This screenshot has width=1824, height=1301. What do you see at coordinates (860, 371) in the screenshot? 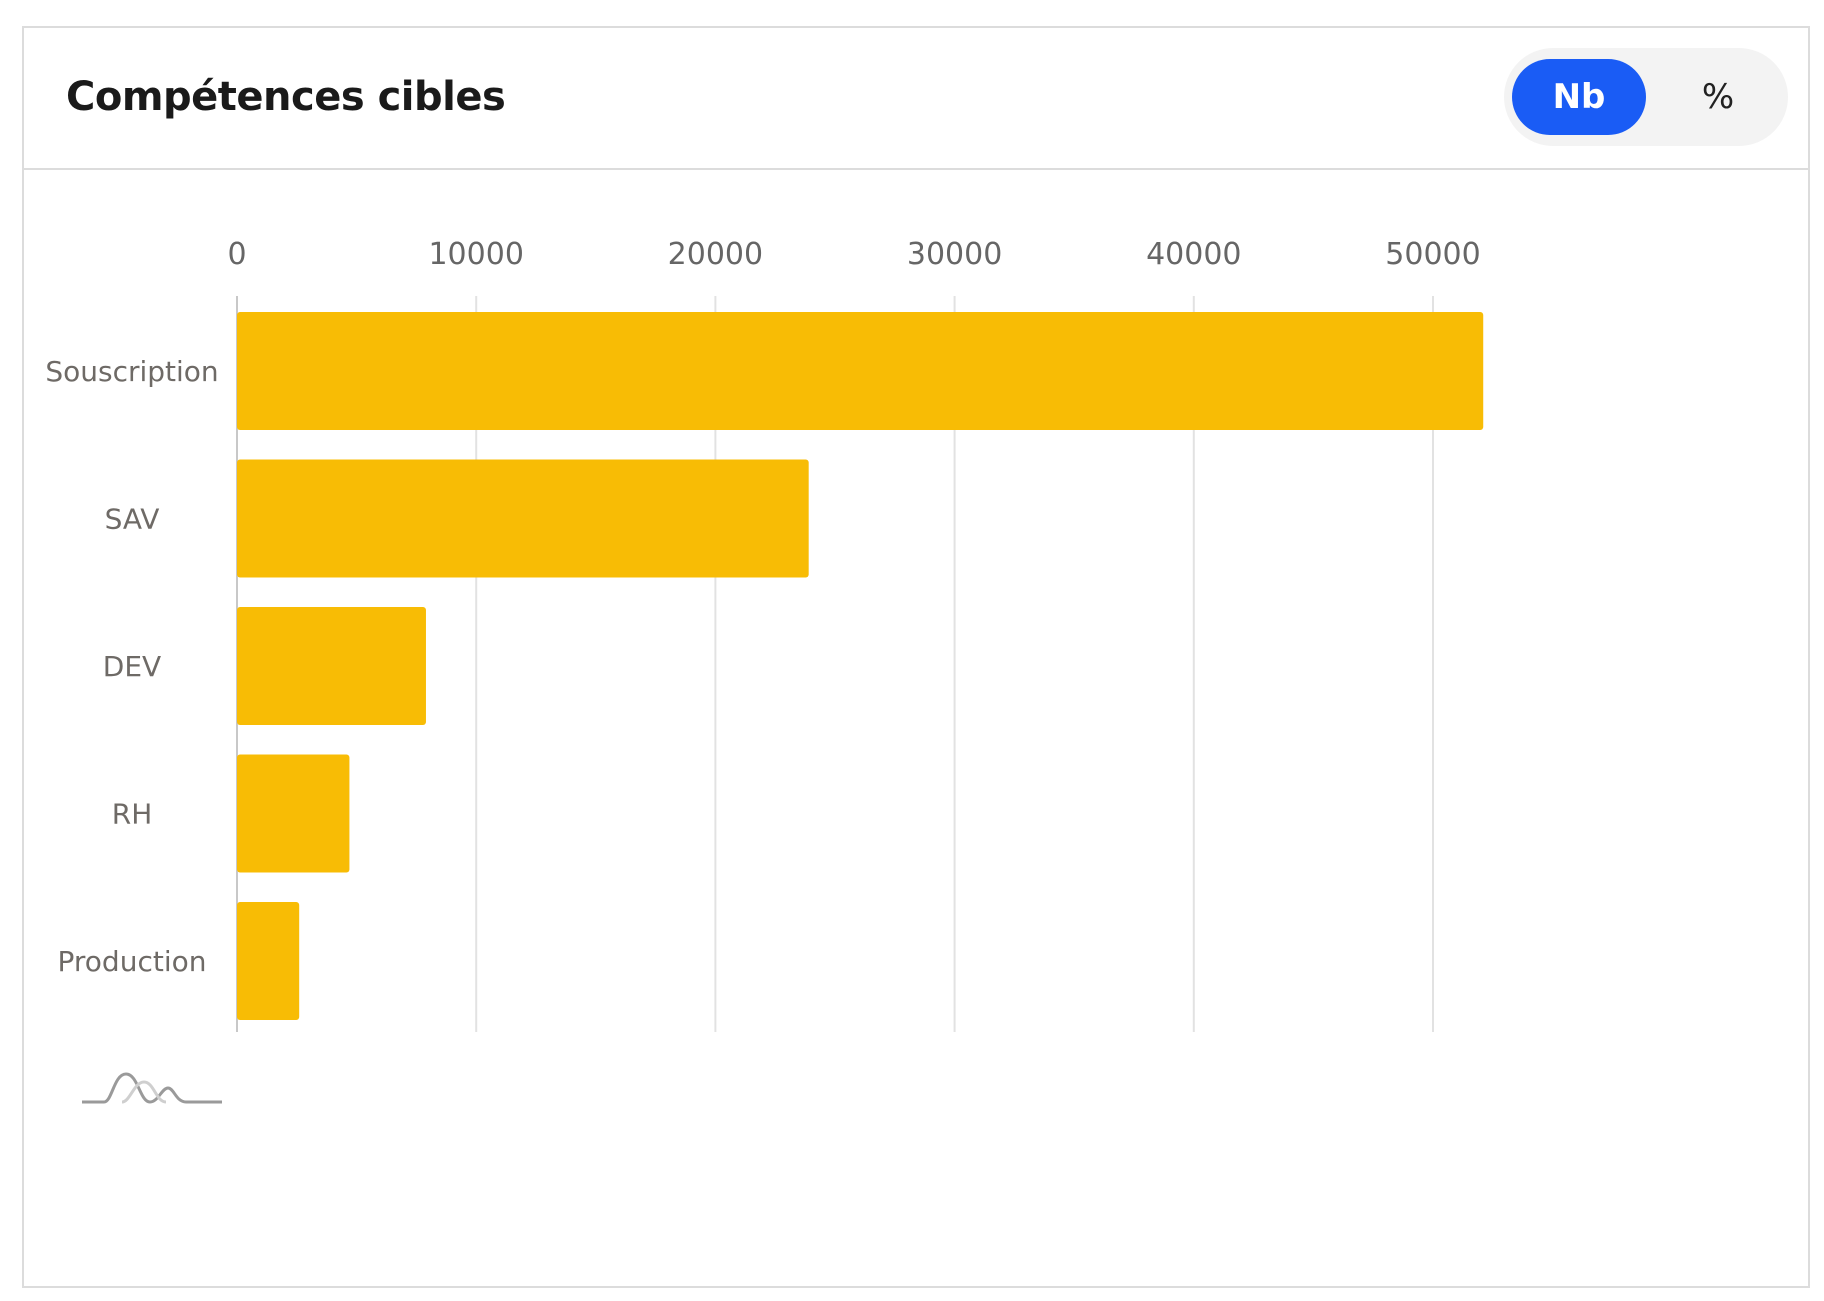
I see `bar-souscription` at bounding box center [860, 371].